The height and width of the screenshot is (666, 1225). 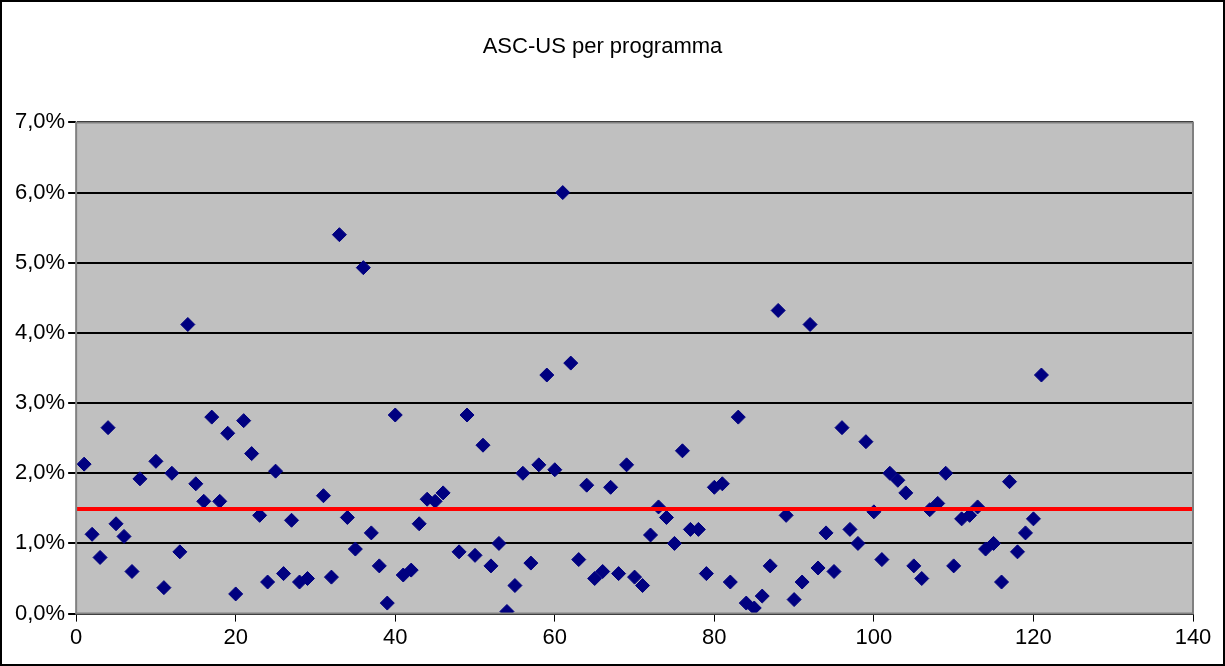 What do you see at coordinates (40, 191) in the screenshot?
I see `y-tick-label: 6,0%` at bounding box center [40, 191].